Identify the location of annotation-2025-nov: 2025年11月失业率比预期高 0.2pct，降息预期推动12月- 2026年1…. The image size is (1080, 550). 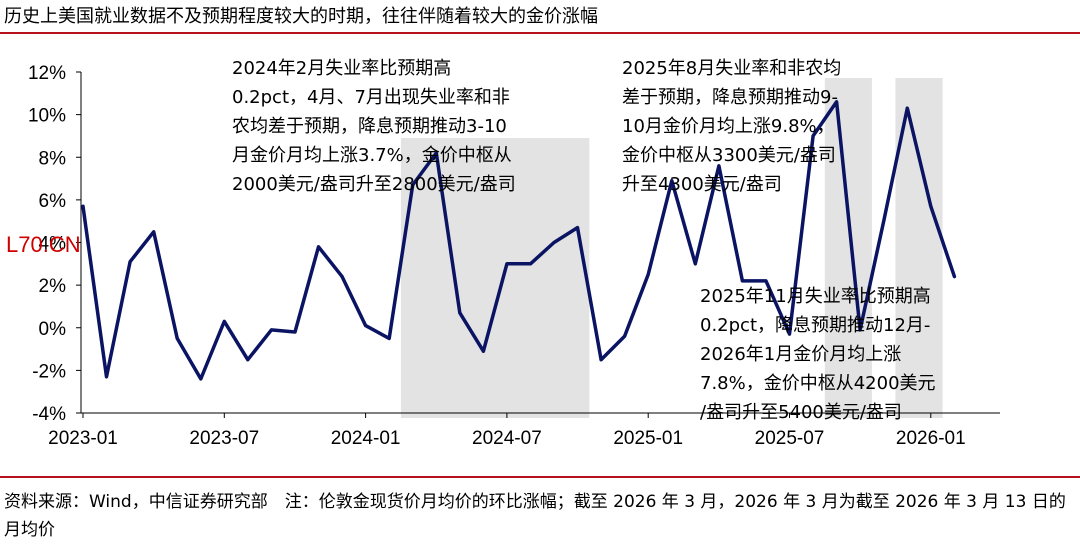
(818, 354).